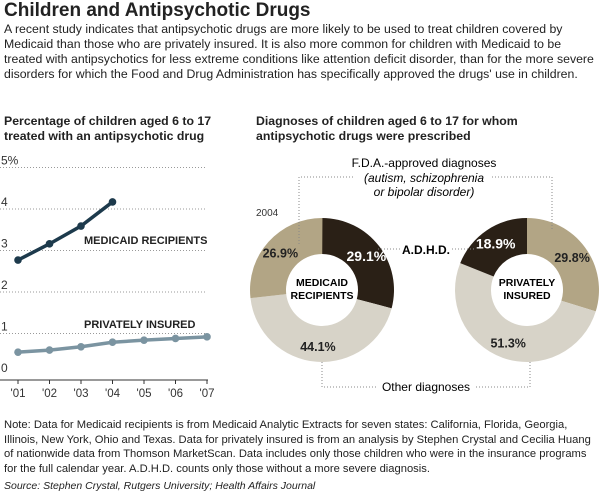 Image resolution: width=600 pixels, height=496 pixels. I want to click on y-tick-label: 2, so click(4, 285).